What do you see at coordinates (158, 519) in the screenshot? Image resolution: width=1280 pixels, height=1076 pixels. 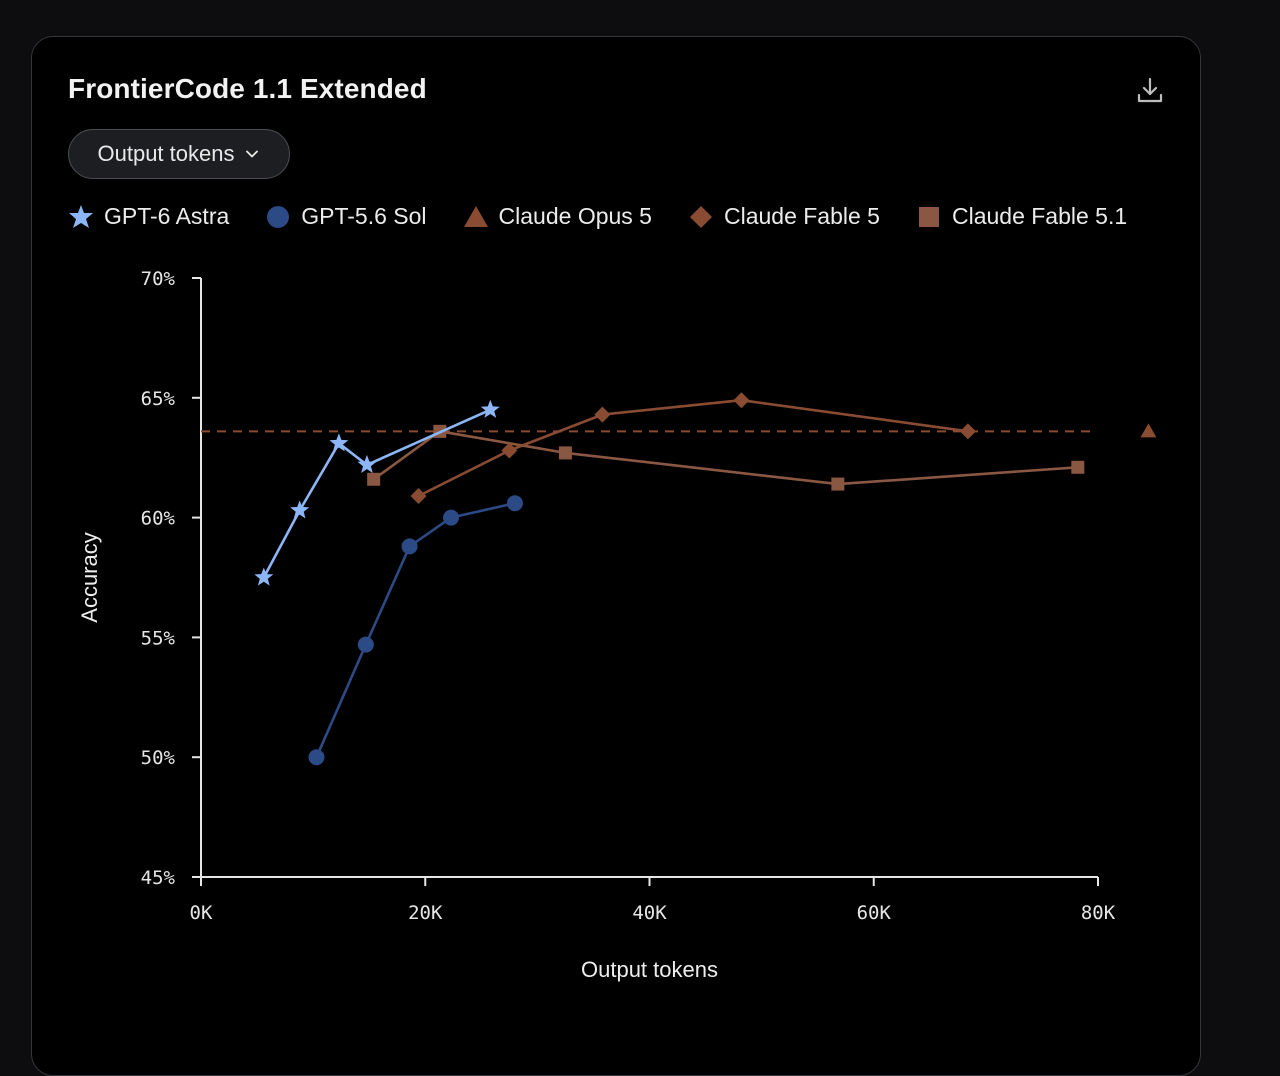 I see `y-tick-label: 60%` at bounding box center [158, 519].